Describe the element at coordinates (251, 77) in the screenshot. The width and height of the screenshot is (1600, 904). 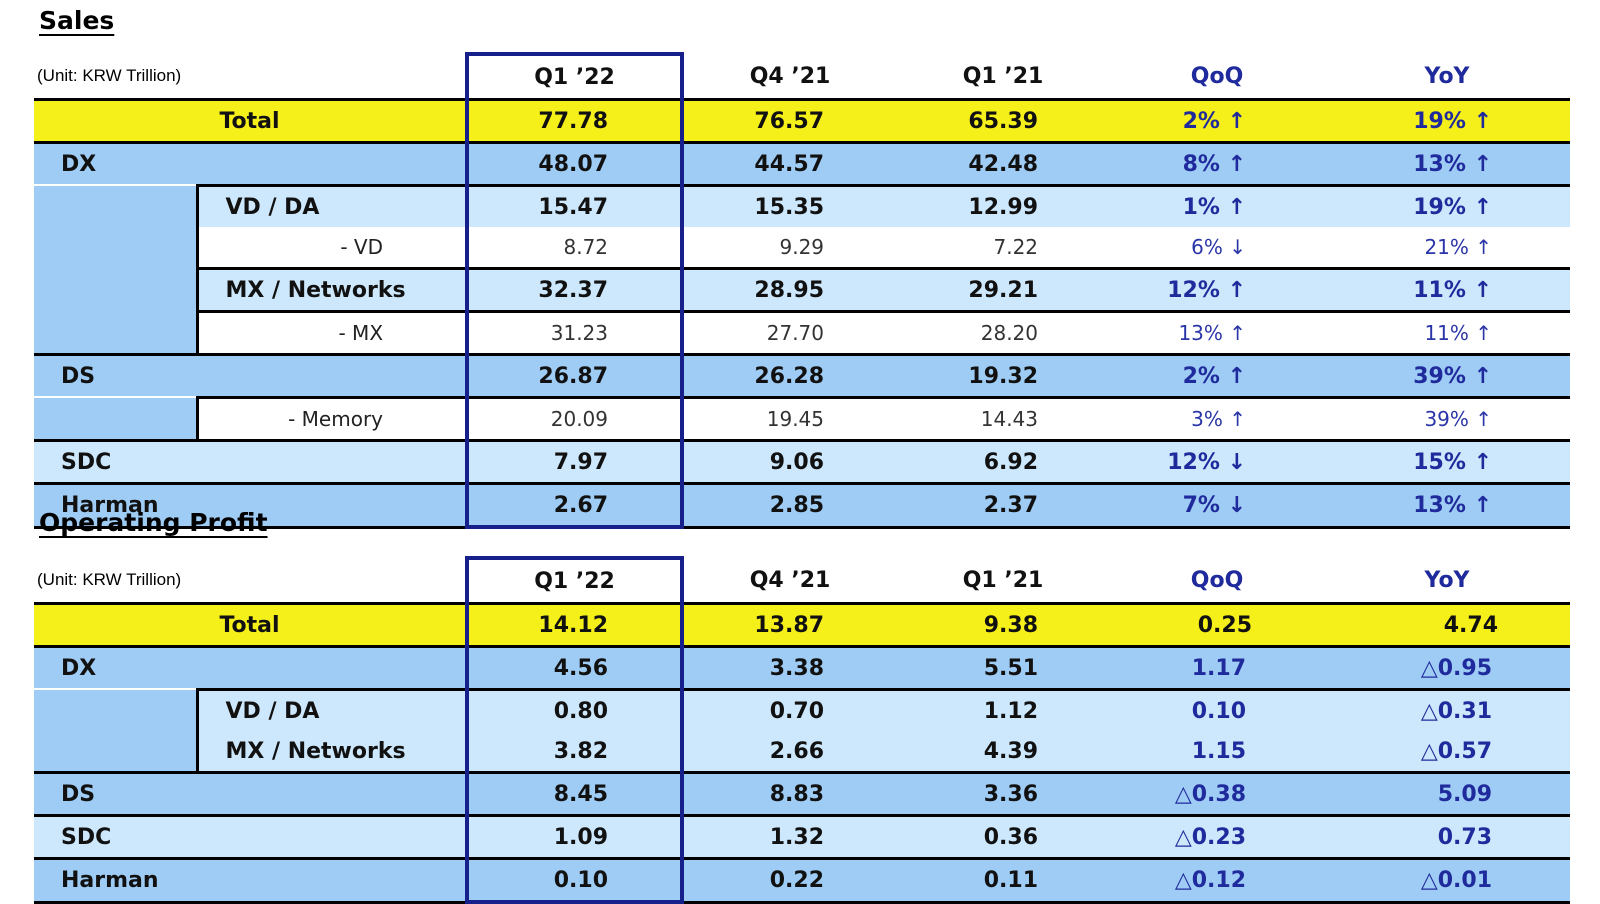
I see `sales-unit-label: (Unit: KRW Trillion)` at that location.